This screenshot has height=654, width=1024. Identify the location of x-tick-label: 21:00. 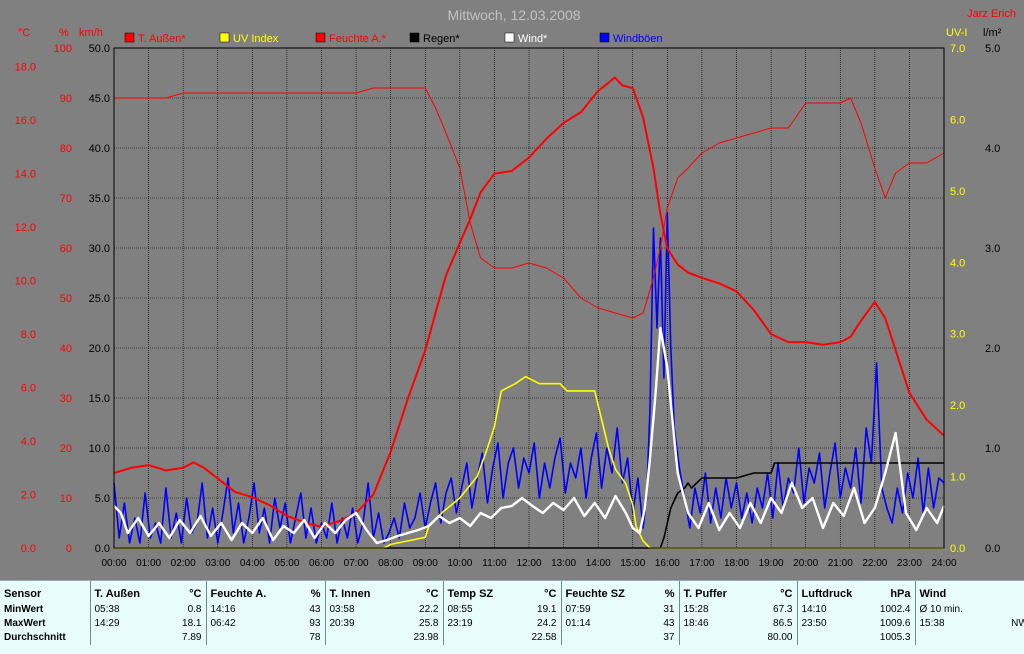
(840, 563).